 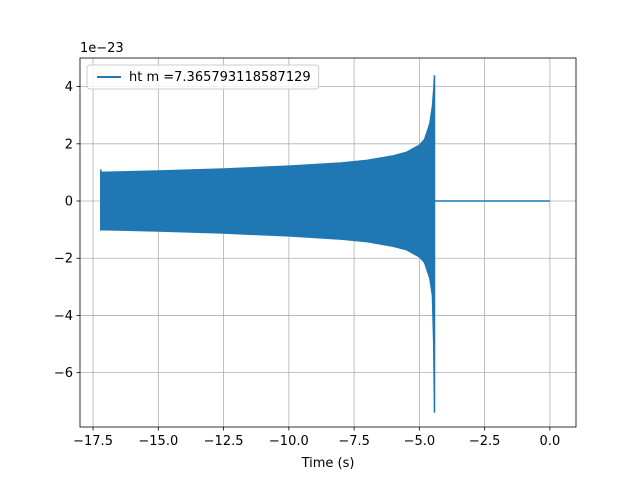 What do you see at coordinates (224, 441) in the screenshot?
I see `x-tick-label: −12.5` at bounding box center [224, 441].